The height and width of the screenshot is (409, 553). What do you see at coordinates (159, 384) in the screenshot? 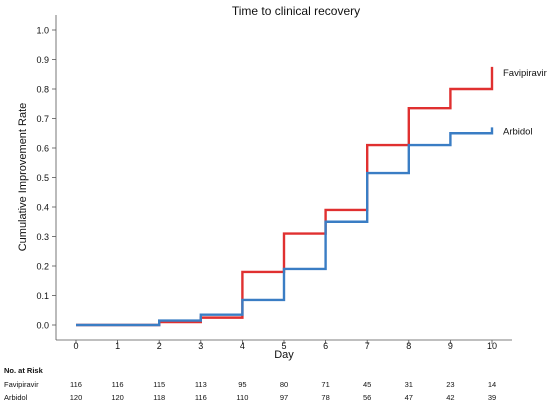
I see `risk-cell: 115` at bounding box center [159, 384].